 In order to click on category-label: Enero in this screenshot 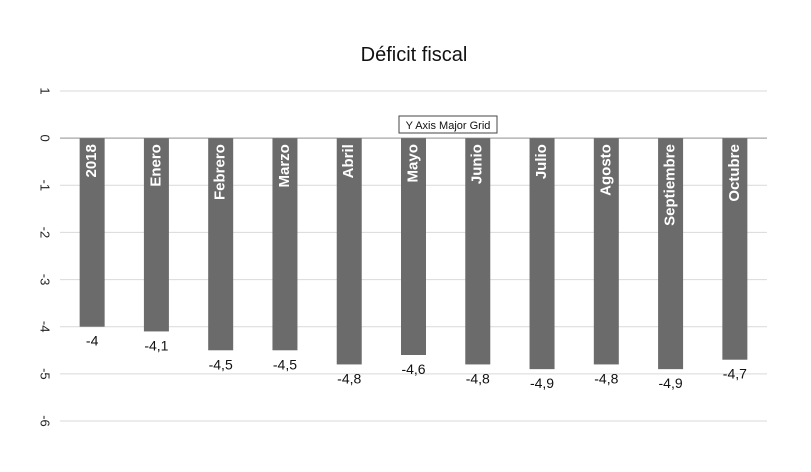, I will do `click(155, 165)`.